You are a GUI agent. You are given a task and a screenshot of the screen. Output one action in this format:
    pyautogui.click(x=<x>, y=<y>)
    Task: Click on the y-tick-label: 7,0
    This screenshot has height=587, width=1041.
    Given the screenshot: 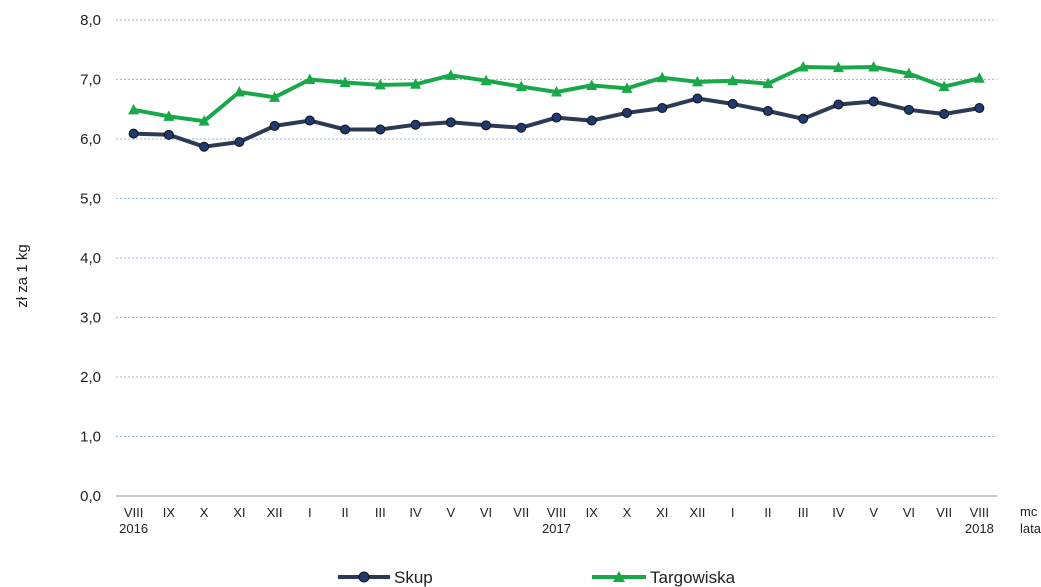 What is the action you would take?
    pyautogui.click(x=90, y=80)
    